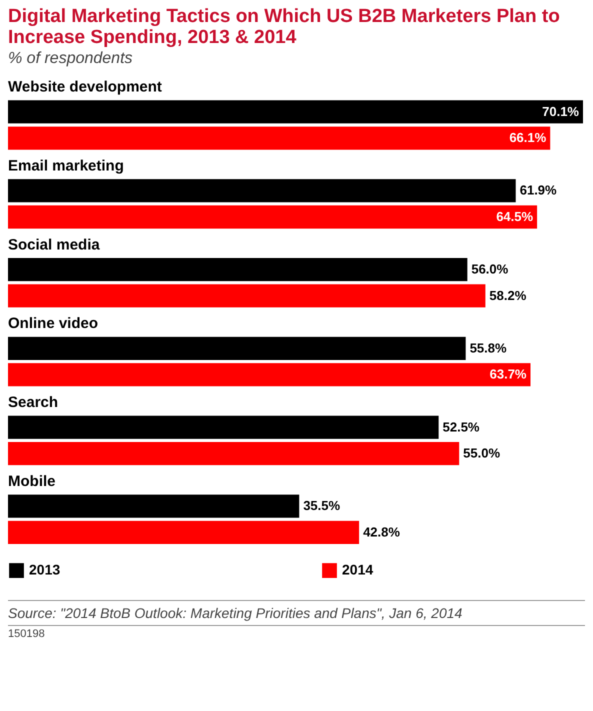 This screenshot has width=593, height=711. Describe the element at coordinates (489, 348) in the screenshot. I see `data-label: 55.8%` at that location.